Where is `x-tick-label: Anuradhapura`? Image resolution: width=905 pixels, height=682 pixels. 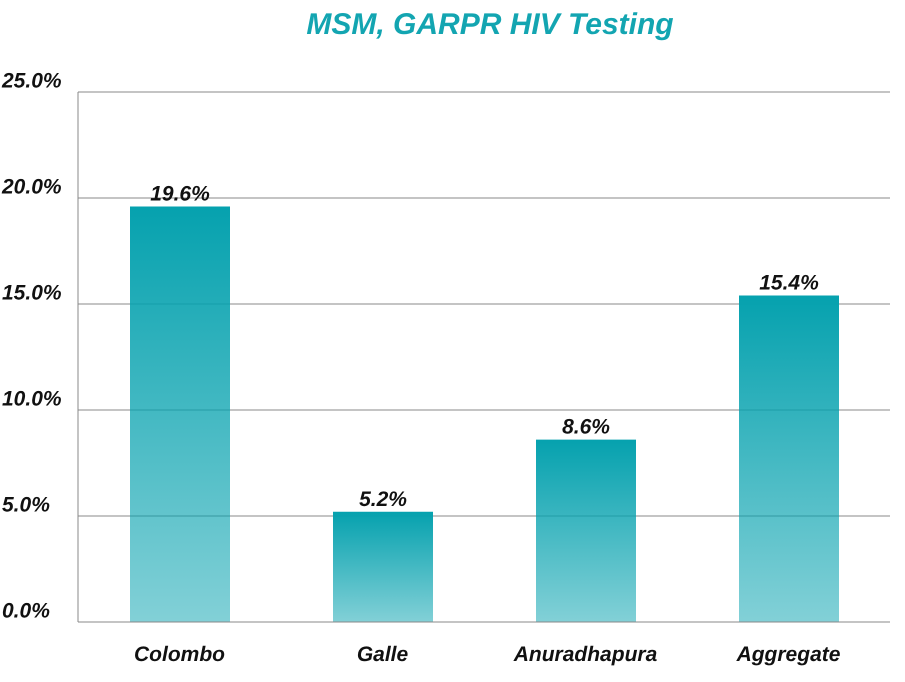
x-tick-label: Anuradhapura is located at coordinates (585, 654).